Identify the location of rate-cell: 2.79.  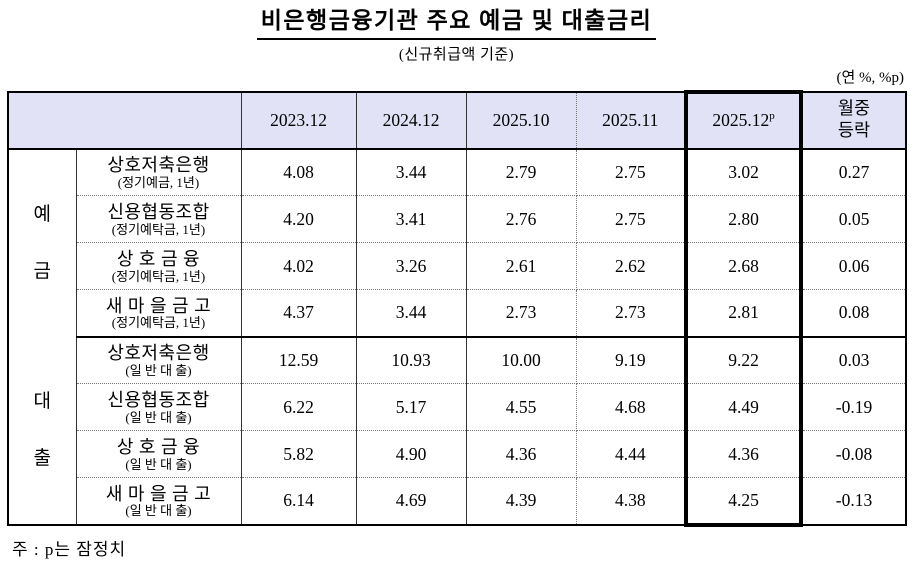
(521, 172).